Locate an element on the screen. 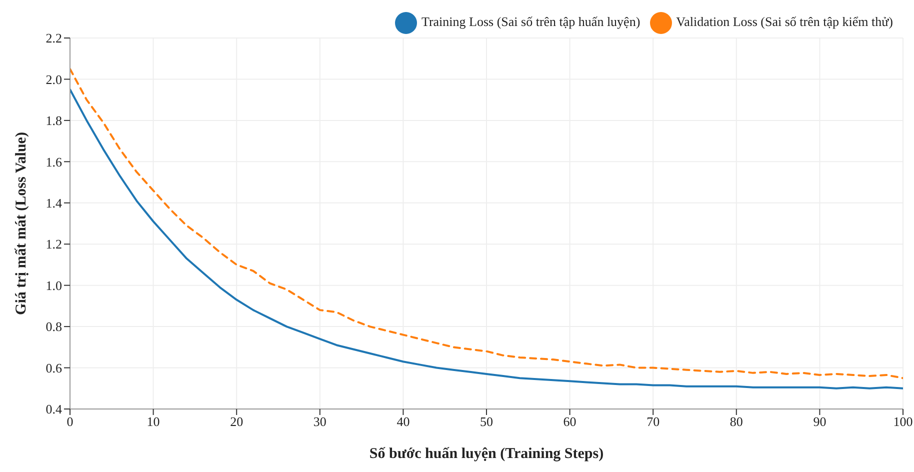 Image resolution: width=914 pixels, height=472 pixels. legend-label: Training Loss (Sai số trên tập huấn luyện) is located at coordinates (530, 21).